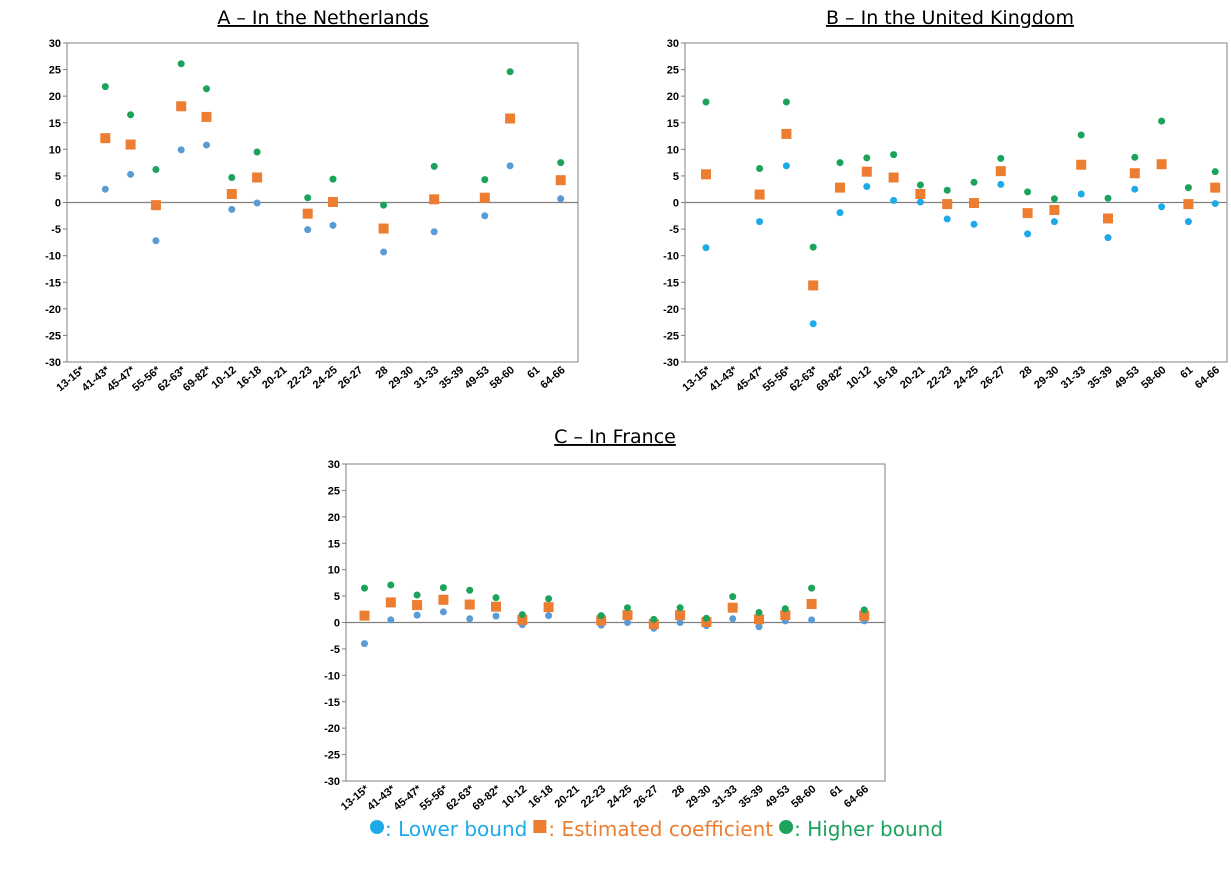  What do you see at coordinates (723, 379) in the screenshot?
I see `x-tick-label: 41-43*` at bounding box center [723, 379].